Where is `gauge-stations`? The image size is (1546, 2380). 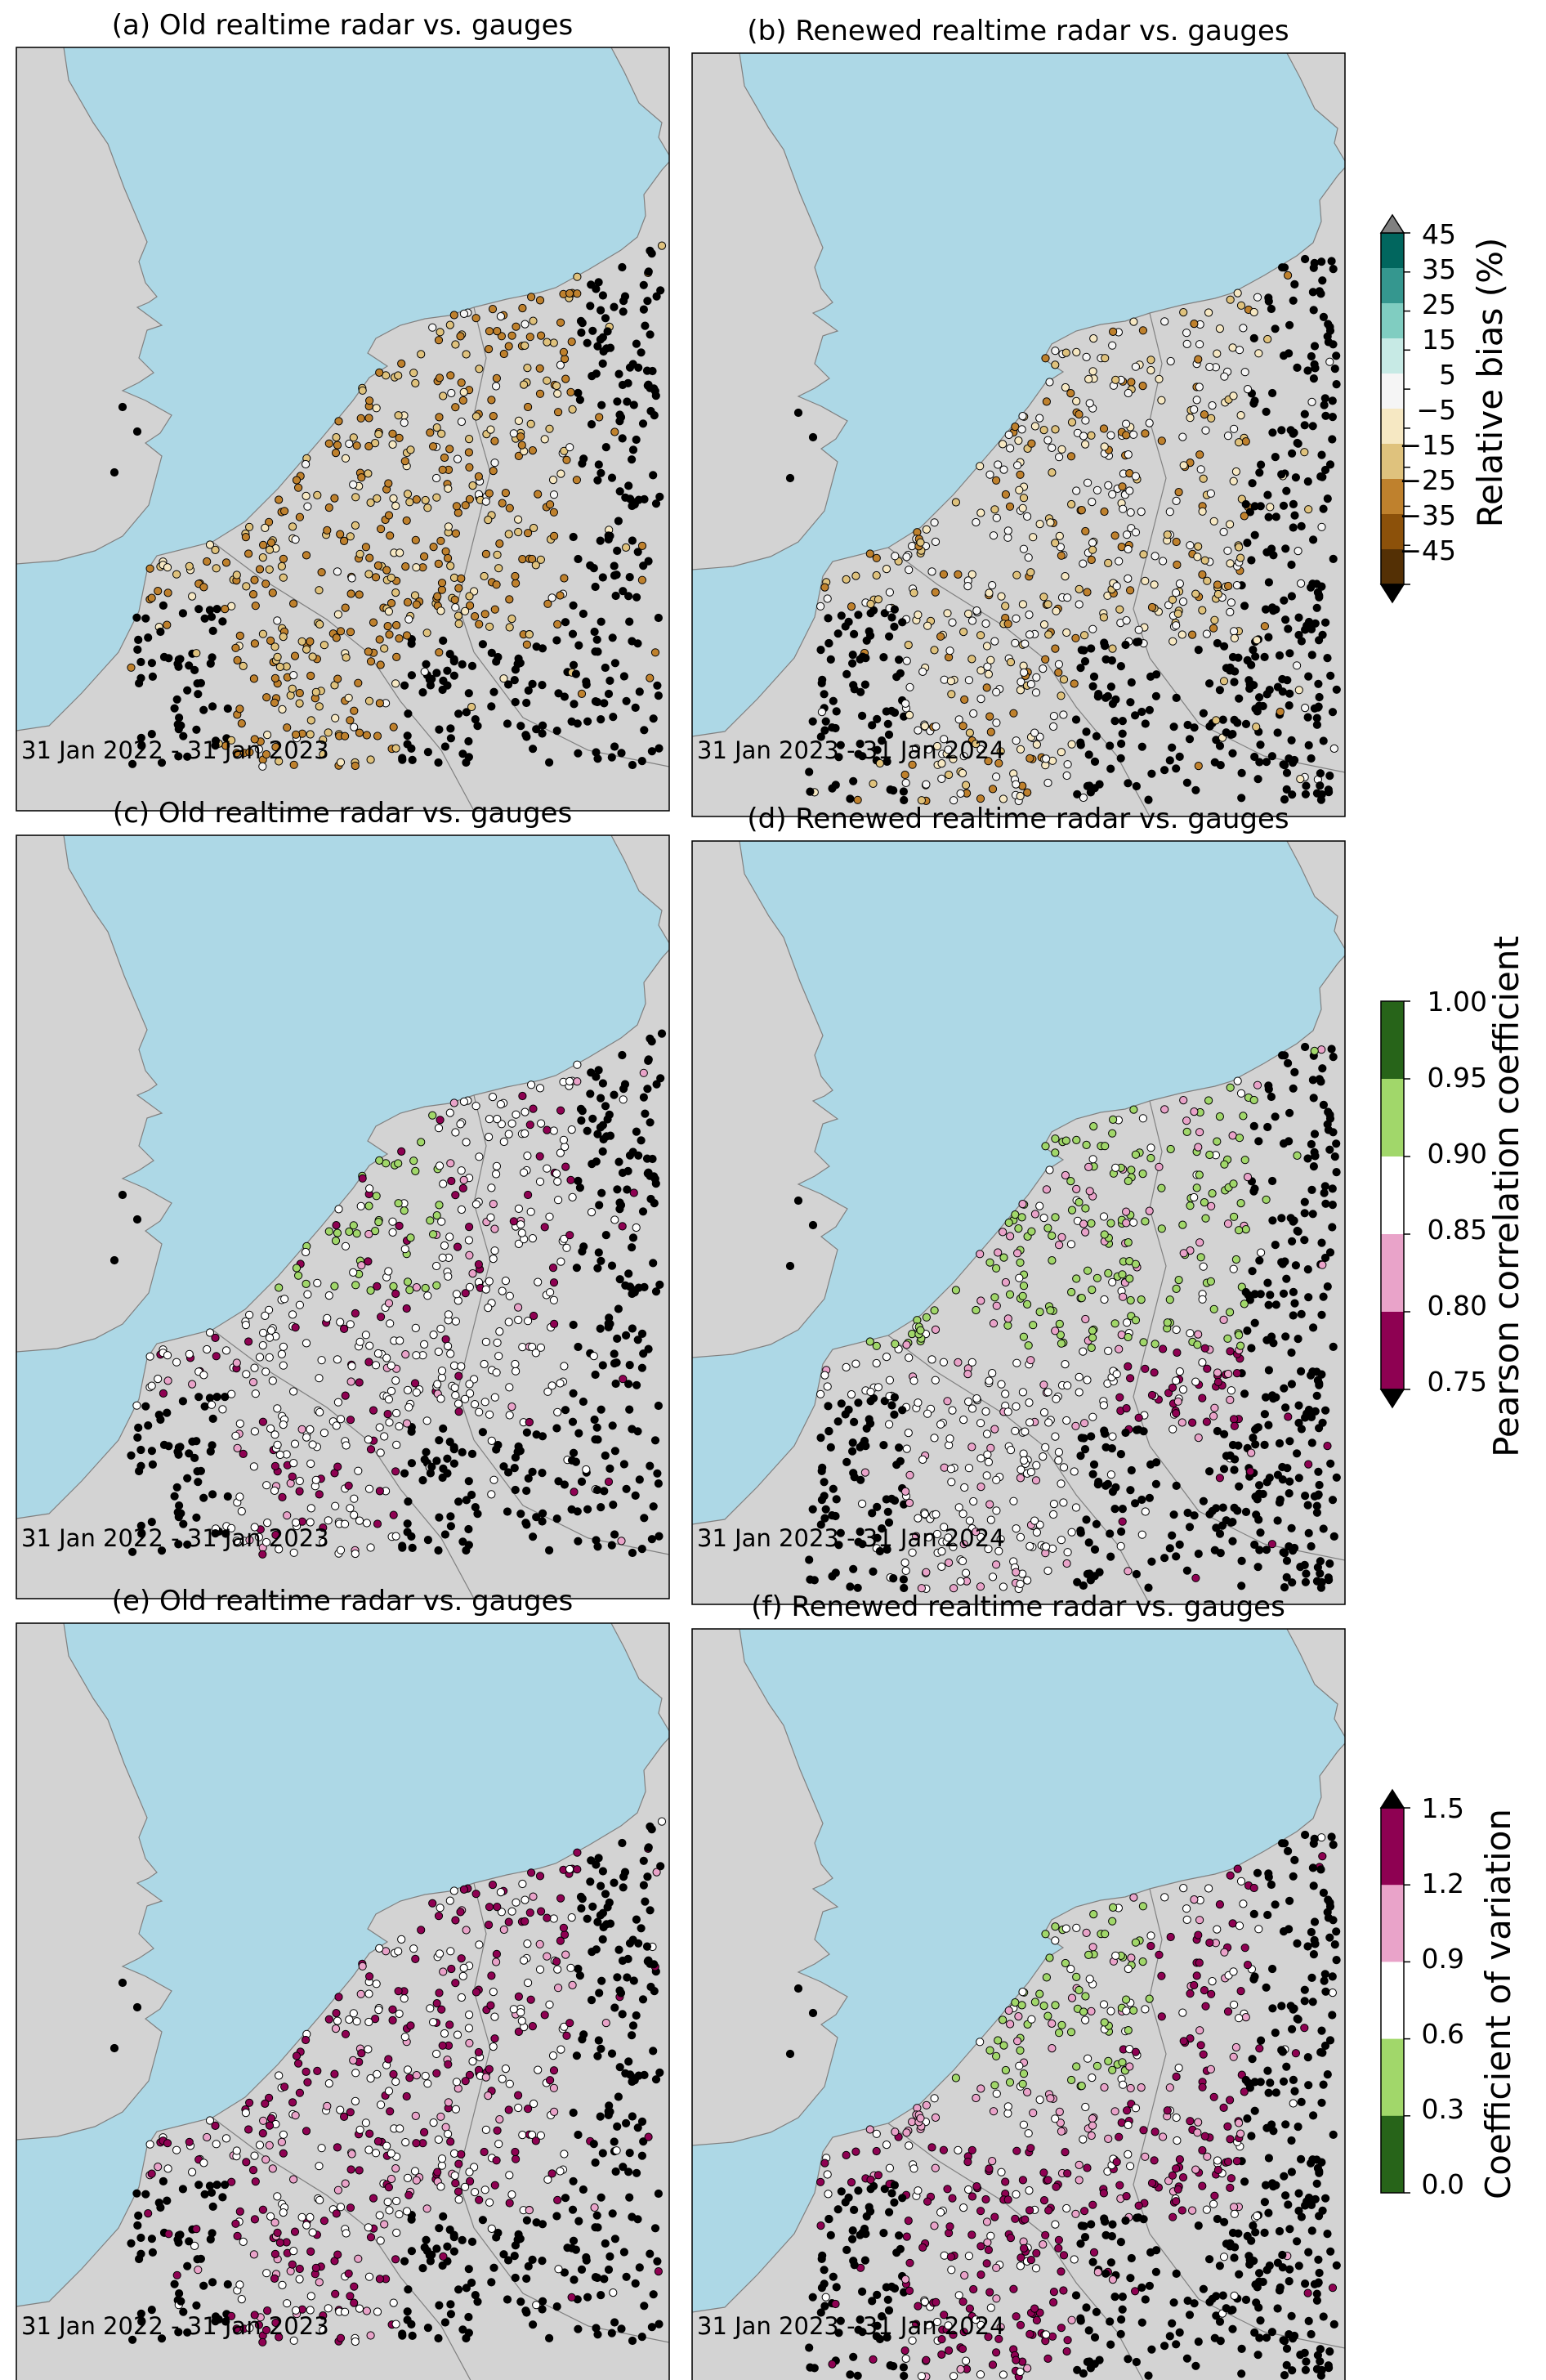
gauge-stations is located at coordinates (388, 506).